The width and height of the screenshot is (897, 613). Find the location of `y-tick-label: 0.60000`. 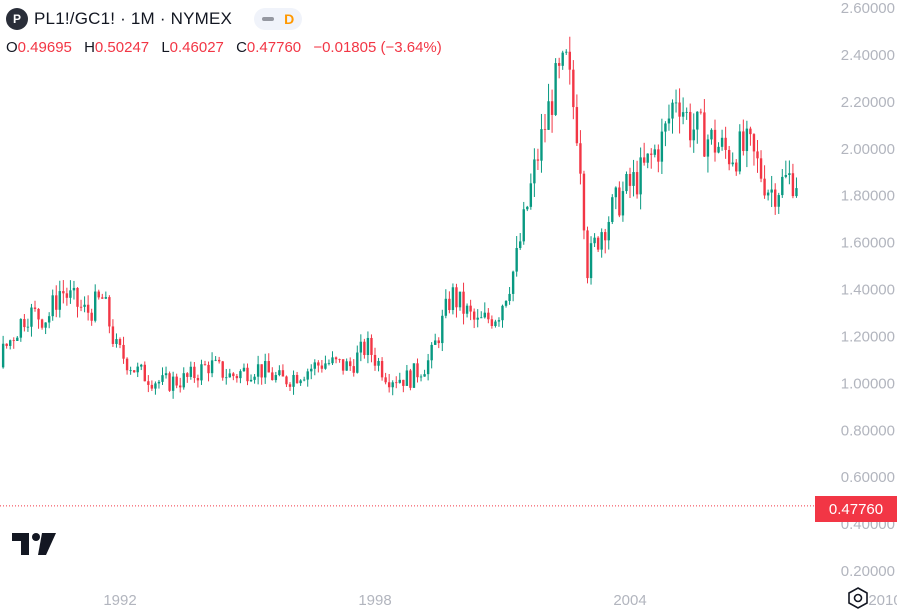

y-tick-label: 0.60000 is located at coordinates (868, 477).